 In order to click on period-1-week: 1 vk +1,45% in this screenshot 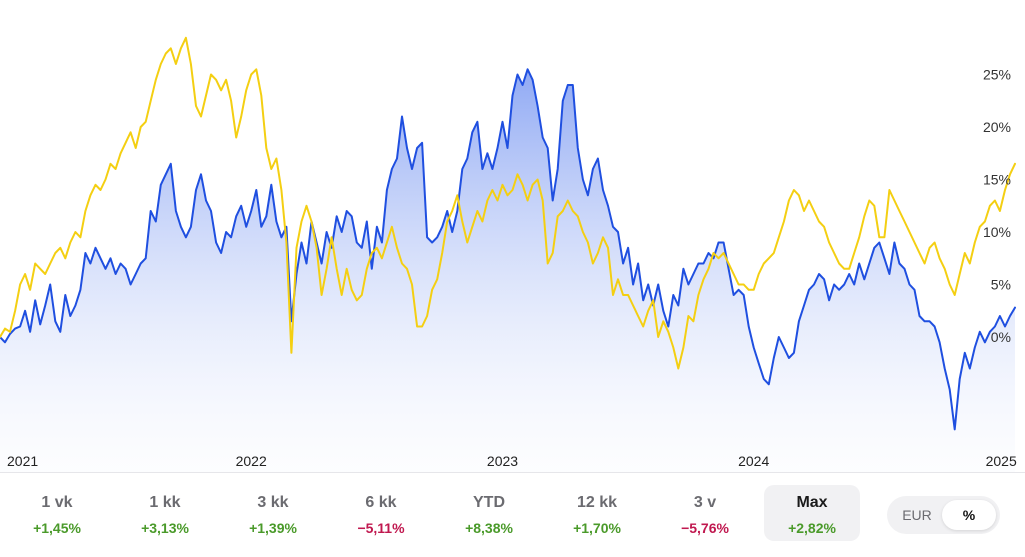, I will do `click(57, 513)`.